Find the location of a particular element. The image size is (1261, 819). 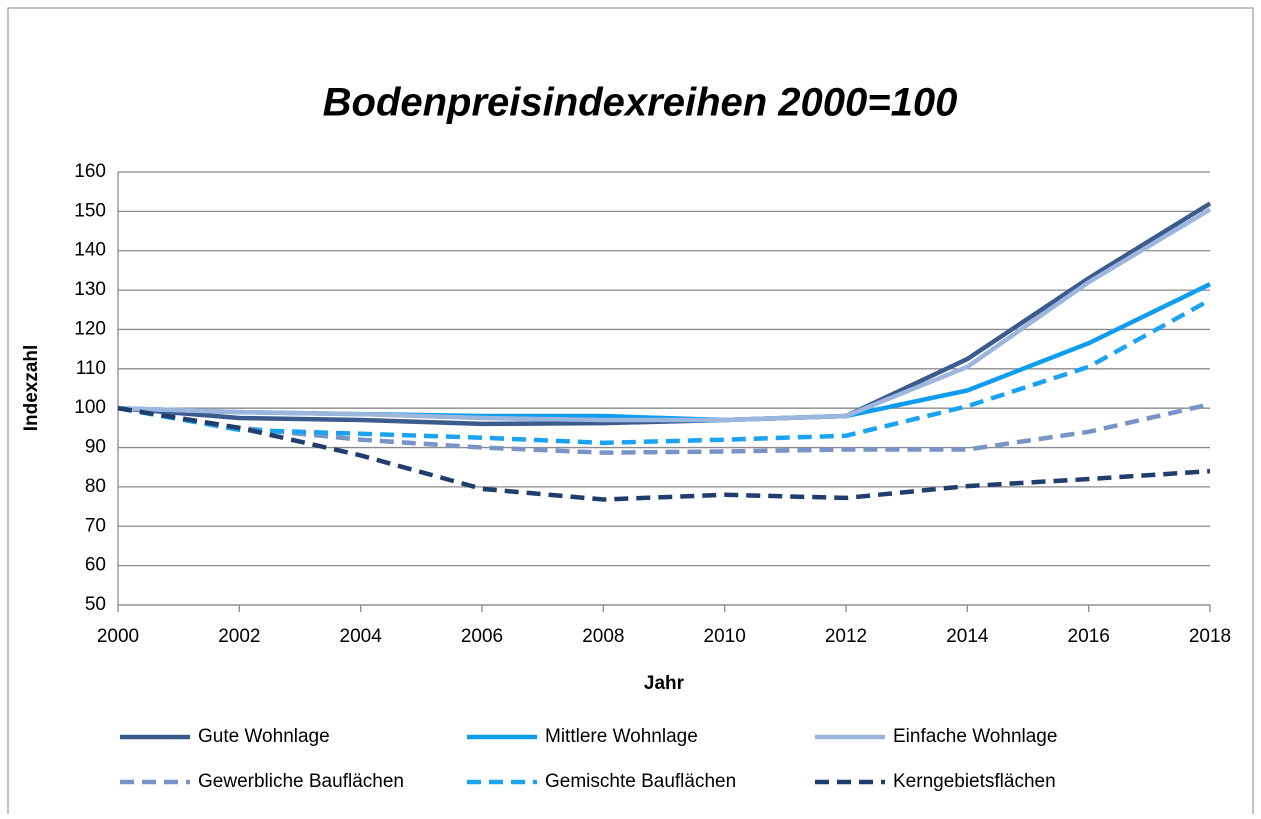

legend-label: Kerngebietsflächen is located at coordinates (974, 781).